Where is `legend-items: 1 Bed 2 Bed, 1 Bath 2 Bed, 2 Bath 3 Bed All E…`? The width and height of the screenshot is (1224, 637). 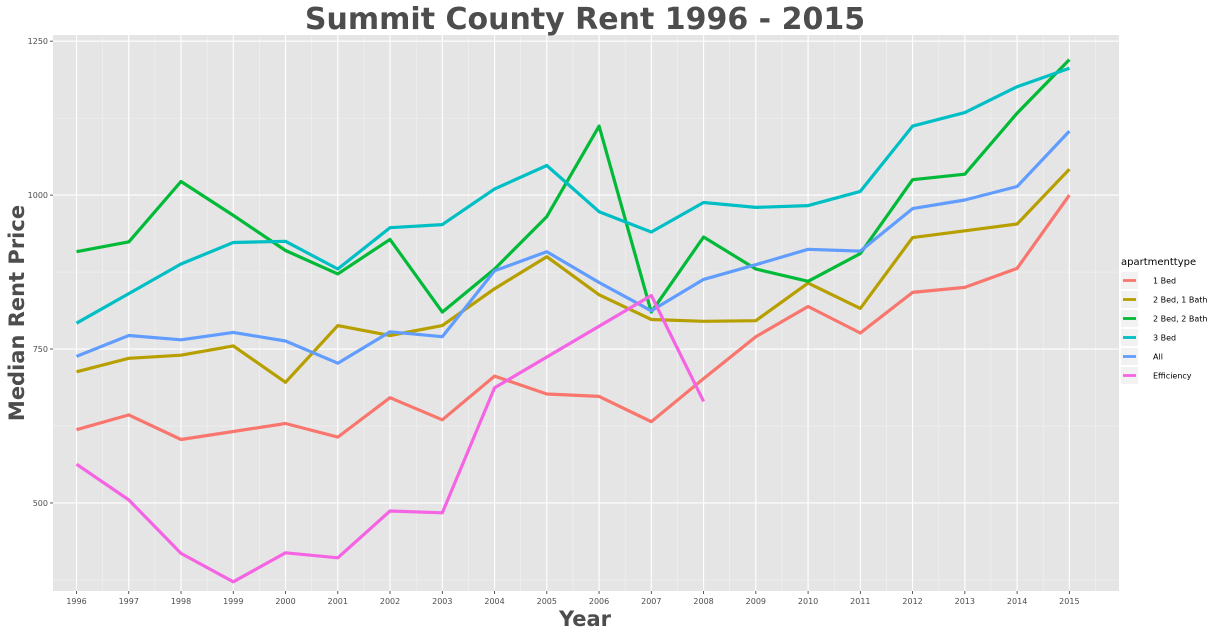
legend-items: 1 Bed 2 Bed, 1 Bath 2 Bed, 2 Bath 3 Bed All E… is located at coordinates (1164, 328).